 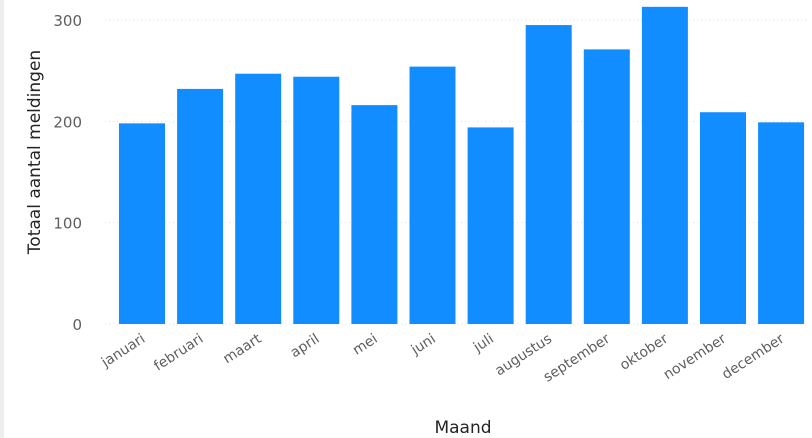 What do you see at coordinates (35, 152) in the screenshot?
I see `y-axis-title: Totaal aantal meldingen` at bounding box center [35, 152].